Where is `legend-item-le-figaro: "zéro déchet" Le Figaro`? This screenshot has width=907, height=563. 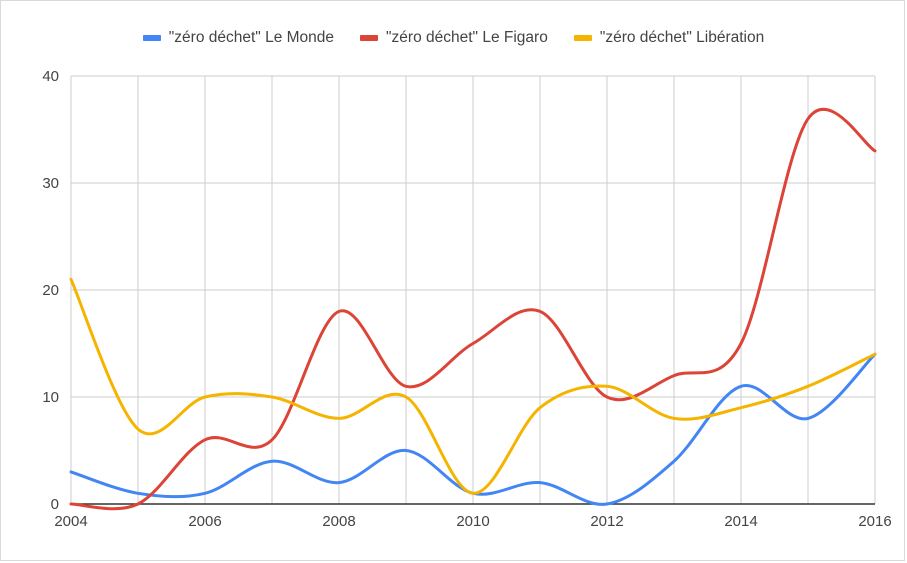 legend-item-le-figaro: "zéro déchet" Le Figaro is located at coordinates (454, 38).